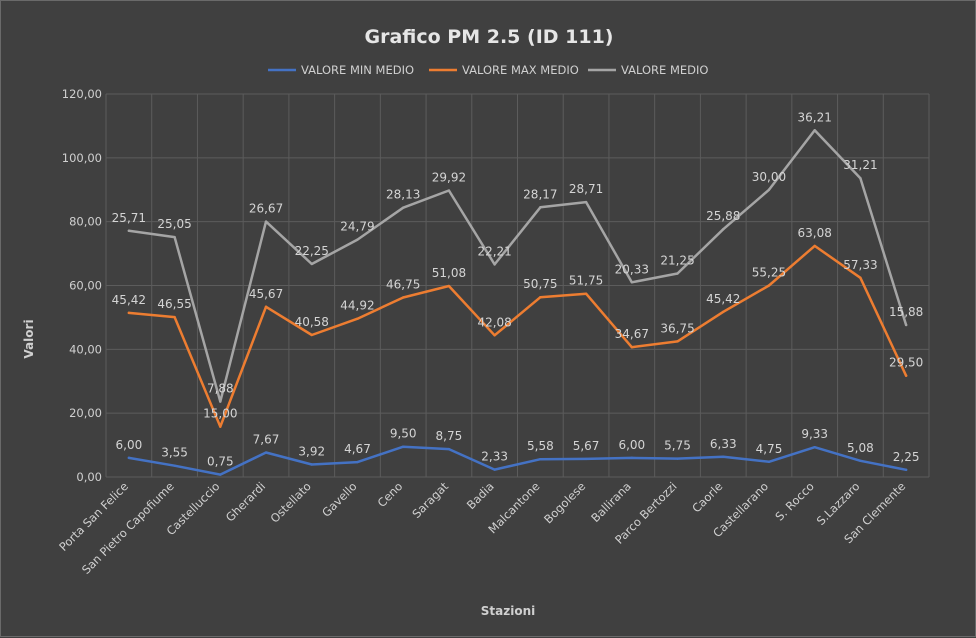  I want to click on data-label: 6,00, so click(631, 445).